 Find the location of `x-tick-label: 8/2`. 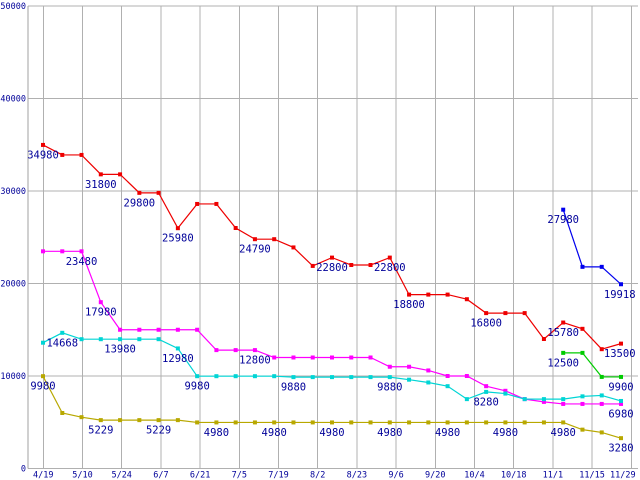

x-tick-label: 8/2 is located at coordinates (317, 475).